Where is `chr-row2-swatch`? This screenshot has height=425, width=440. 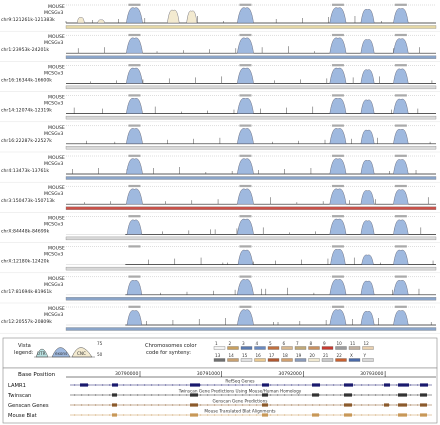 chr-row2-swatch is located at coordinates (246, 360).